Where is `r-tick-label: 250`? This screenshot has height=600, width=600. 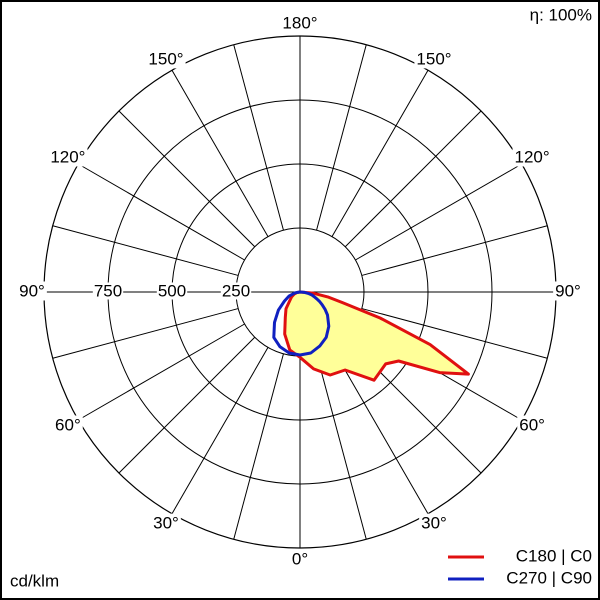
r-tick-label: 250 is located at coordinates (236, 290).